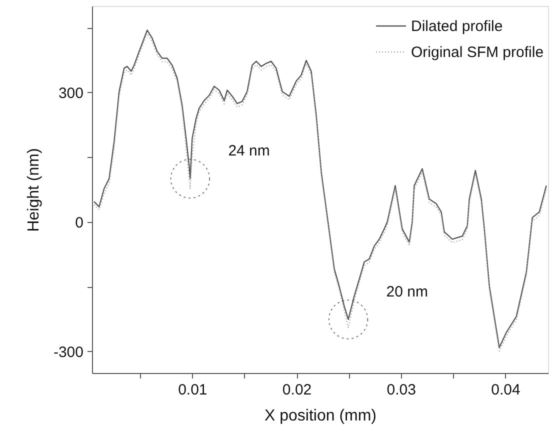  What do you see at coordinates (79, 223) in the screenshot?
I see `y-tick-label: 0` at bounding box center [79, 223].